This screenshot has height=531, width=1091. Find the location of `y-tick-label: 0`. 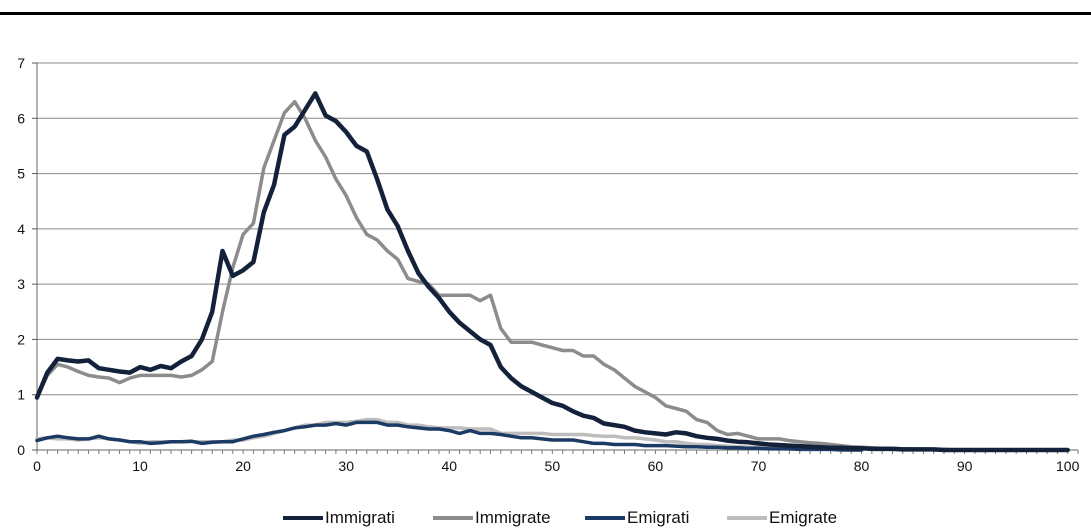

y-tick-label: 0 is located at coordinates (21, 450).